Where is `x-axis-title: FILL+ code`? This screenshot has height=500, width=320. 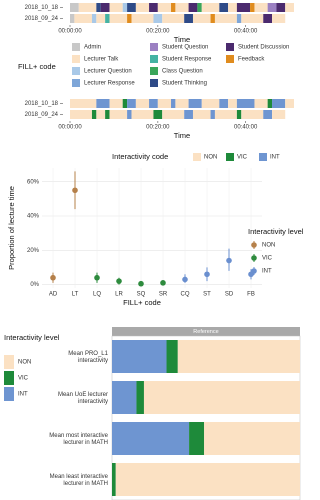
x-axis-title: FILL+ code is located at coordinates (142, 302).